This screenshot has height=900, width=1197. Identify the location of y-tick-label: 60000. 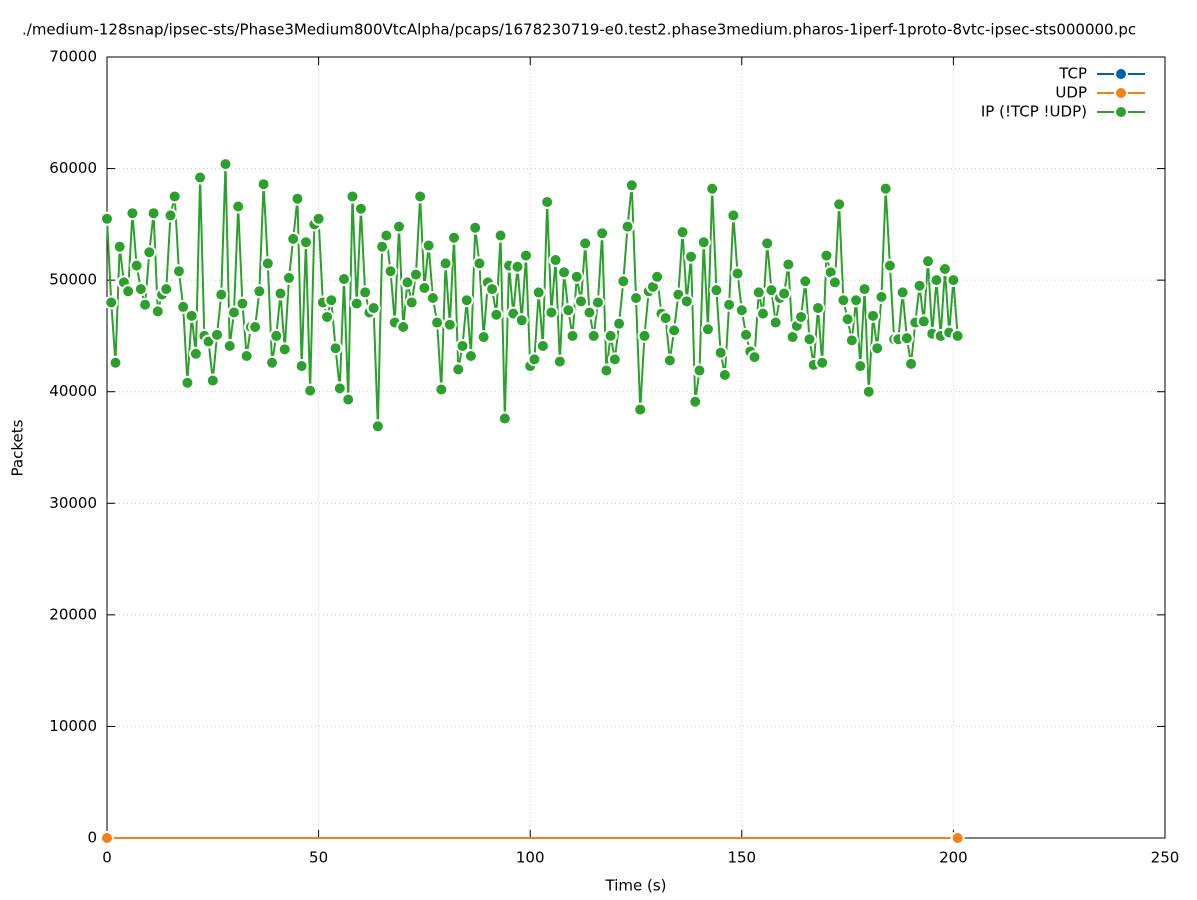
(73, 168).